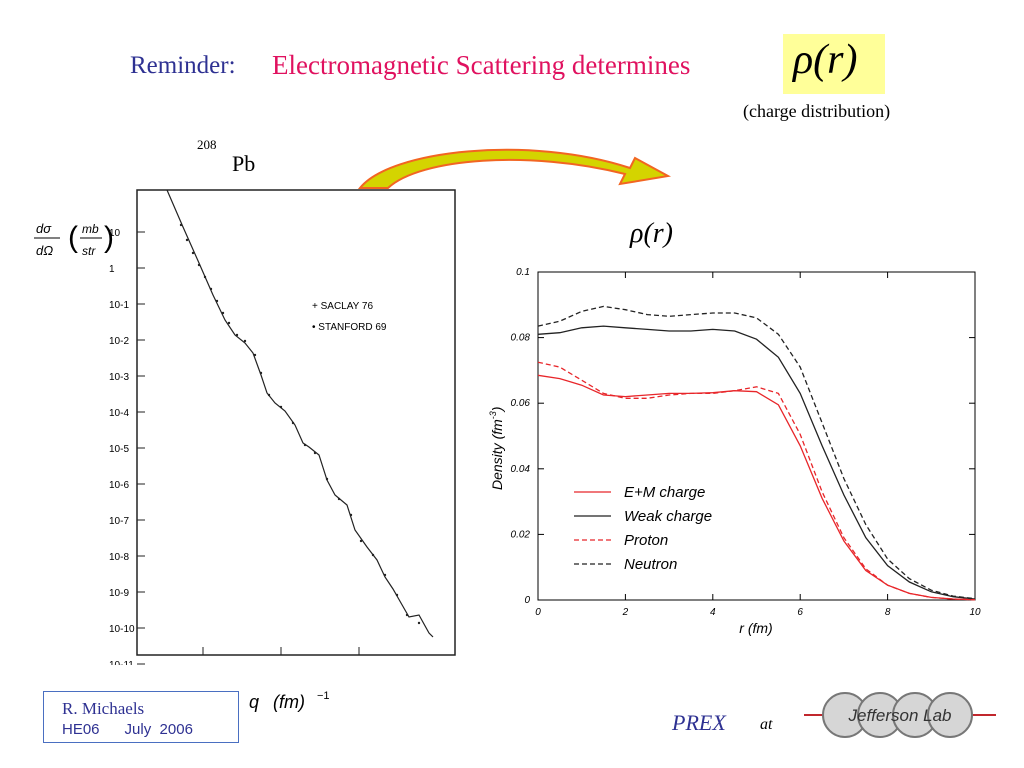 This screenshot has width=1024, height=768. What do you see at coordinates (650, 564) in the screenshot?
I see `legend-label: Neutron` at bounding box center [650, 564].